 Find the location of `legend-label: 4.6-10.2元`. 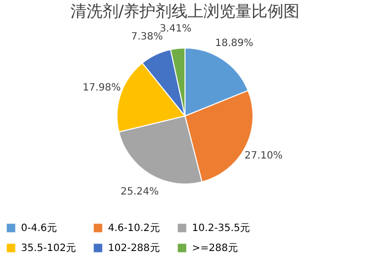

legend-label: 4.6-10.2元 is located at coordinates (134, 228).